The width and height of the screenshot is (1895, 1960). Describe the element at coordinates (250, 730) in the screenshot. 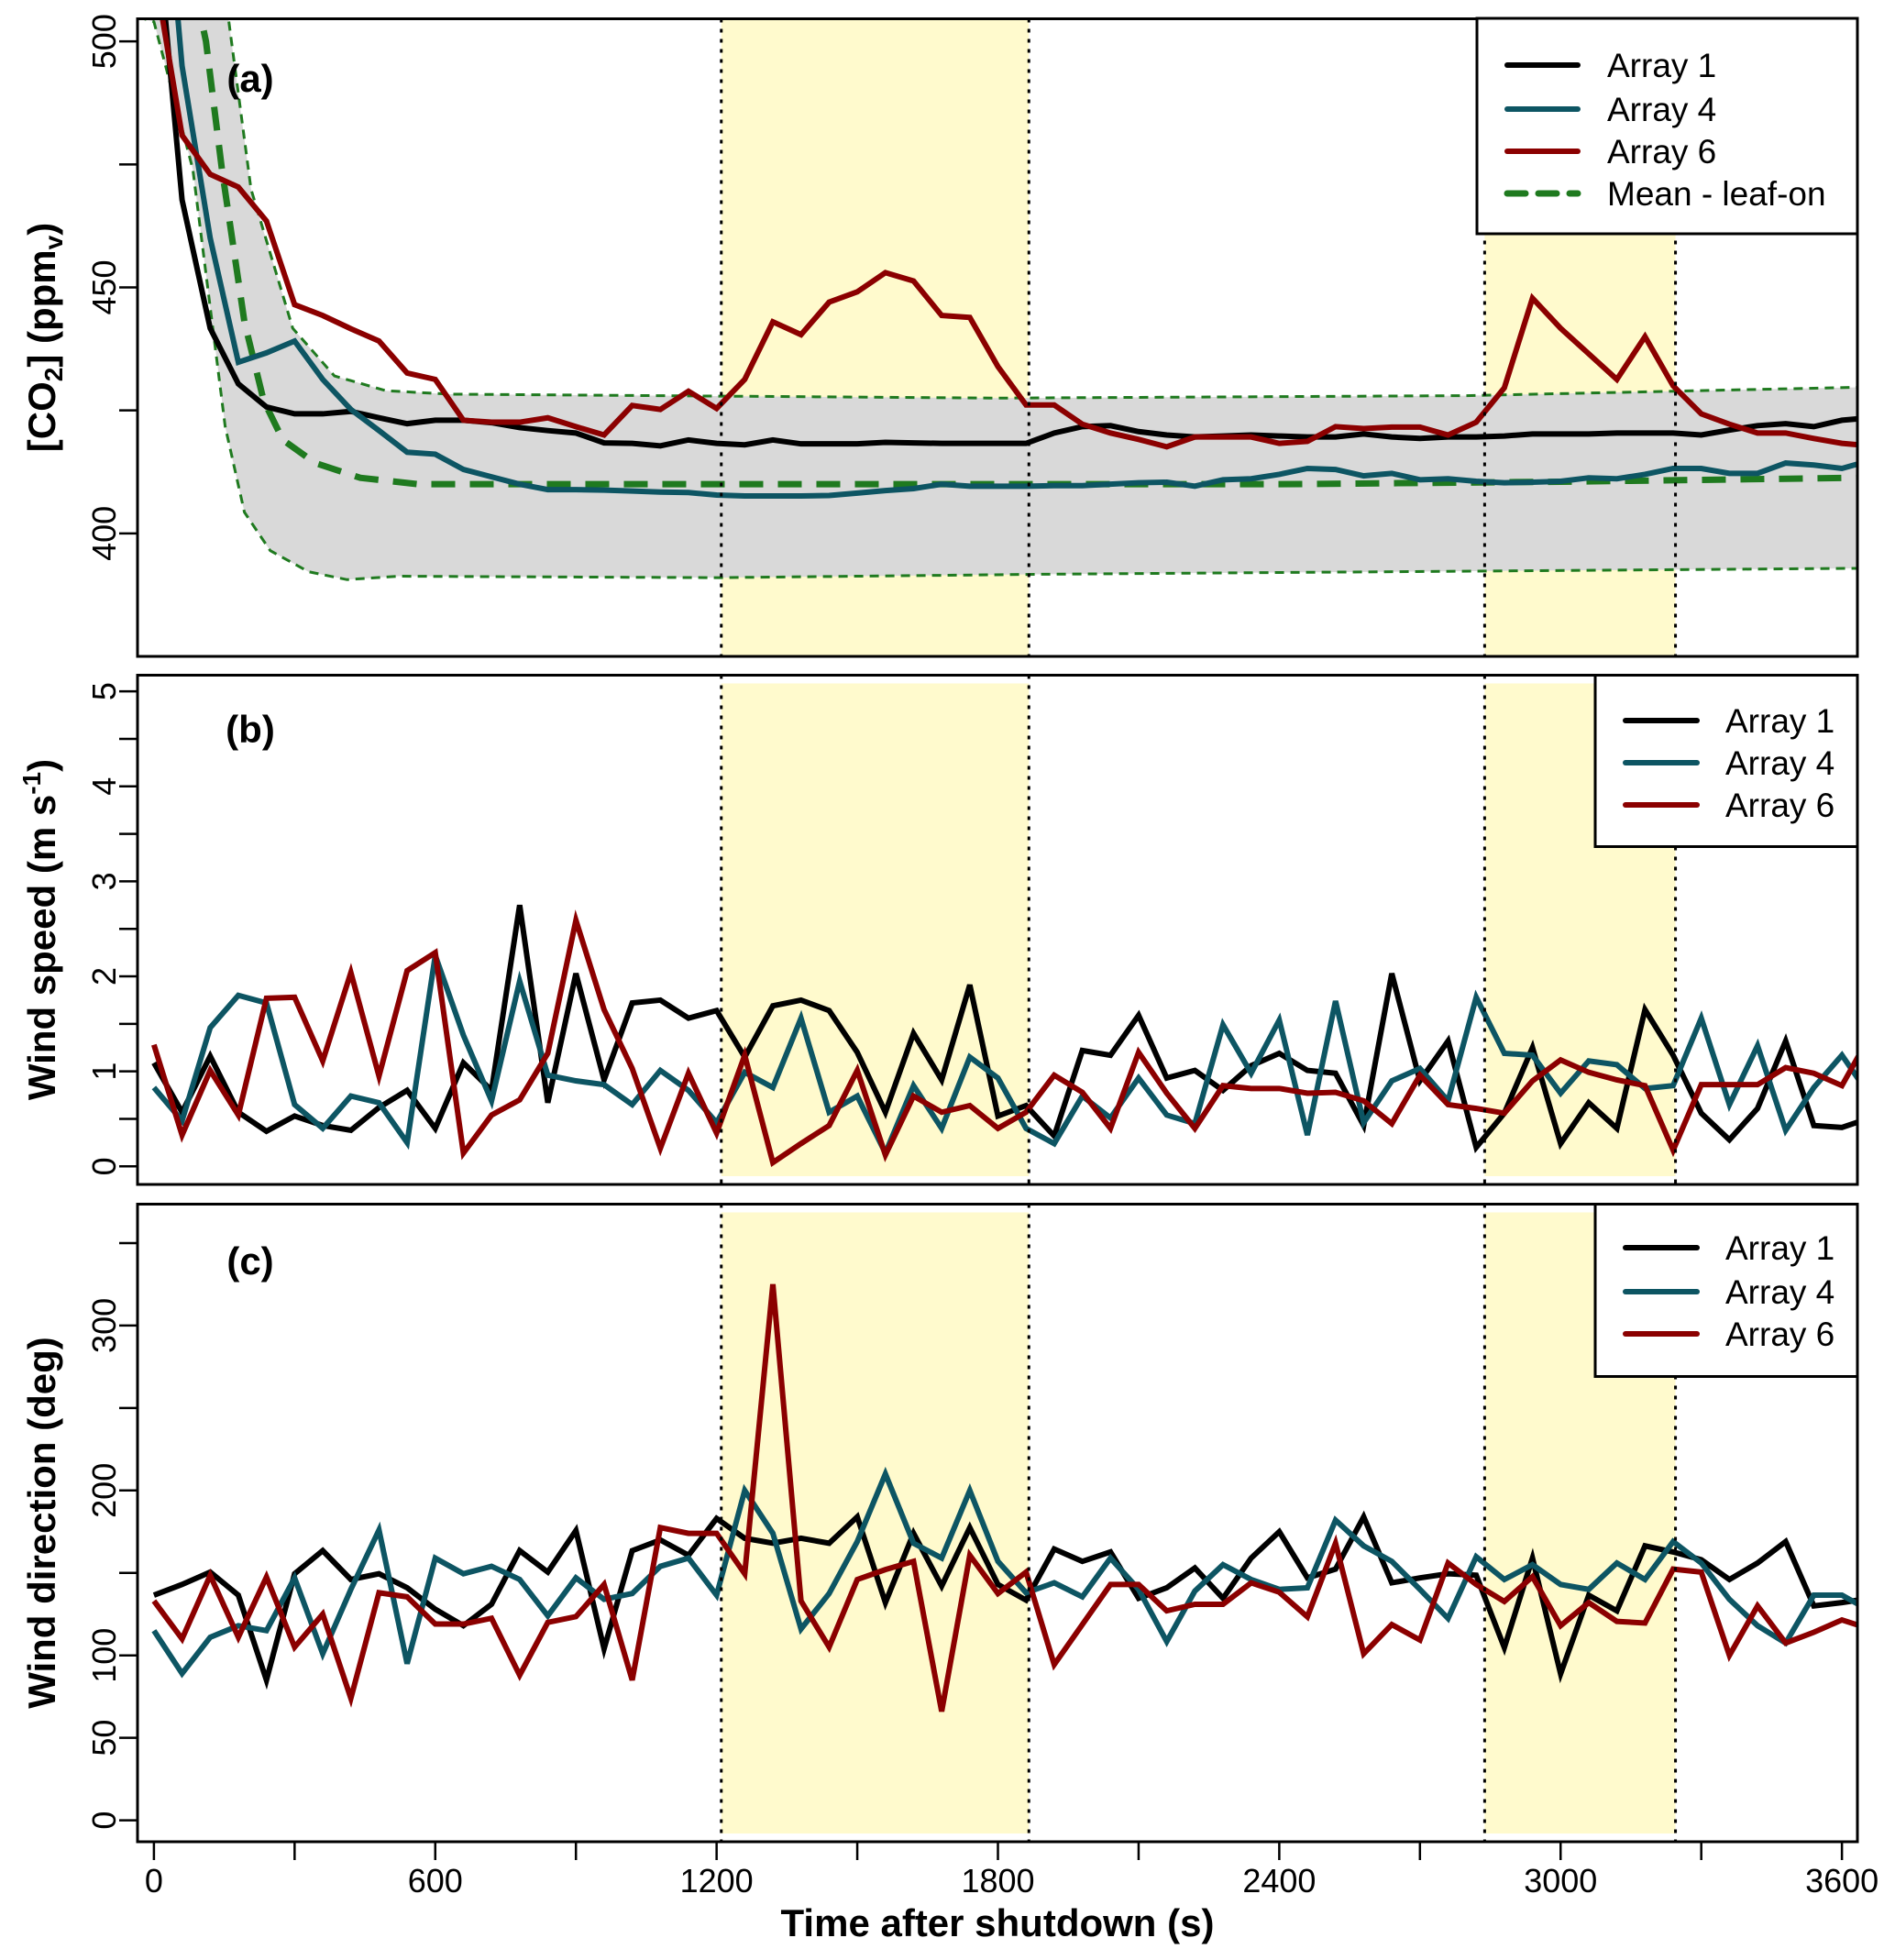

I see `panel-label: (b)` at that location.